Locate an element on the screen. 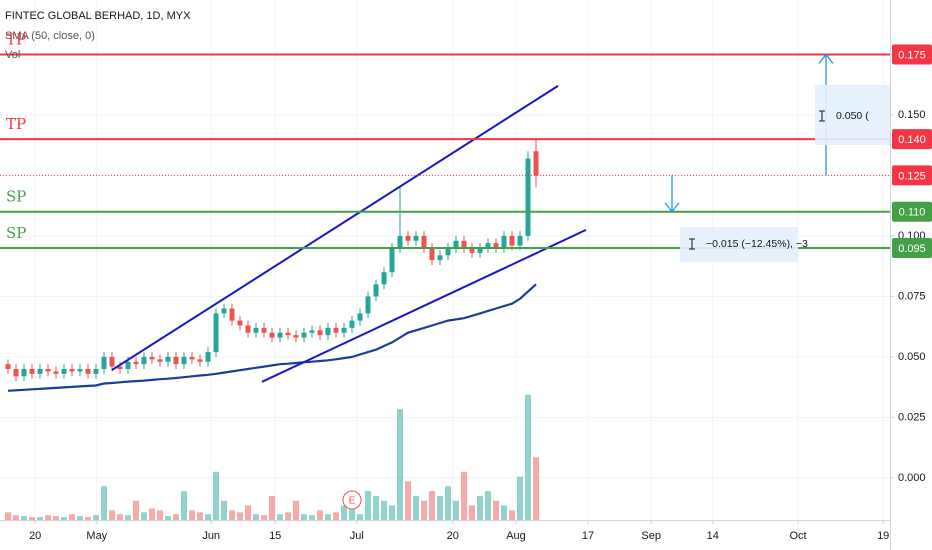 This screenshot has height=550, width=932. arrow-head is located at coordinates (672, 207).